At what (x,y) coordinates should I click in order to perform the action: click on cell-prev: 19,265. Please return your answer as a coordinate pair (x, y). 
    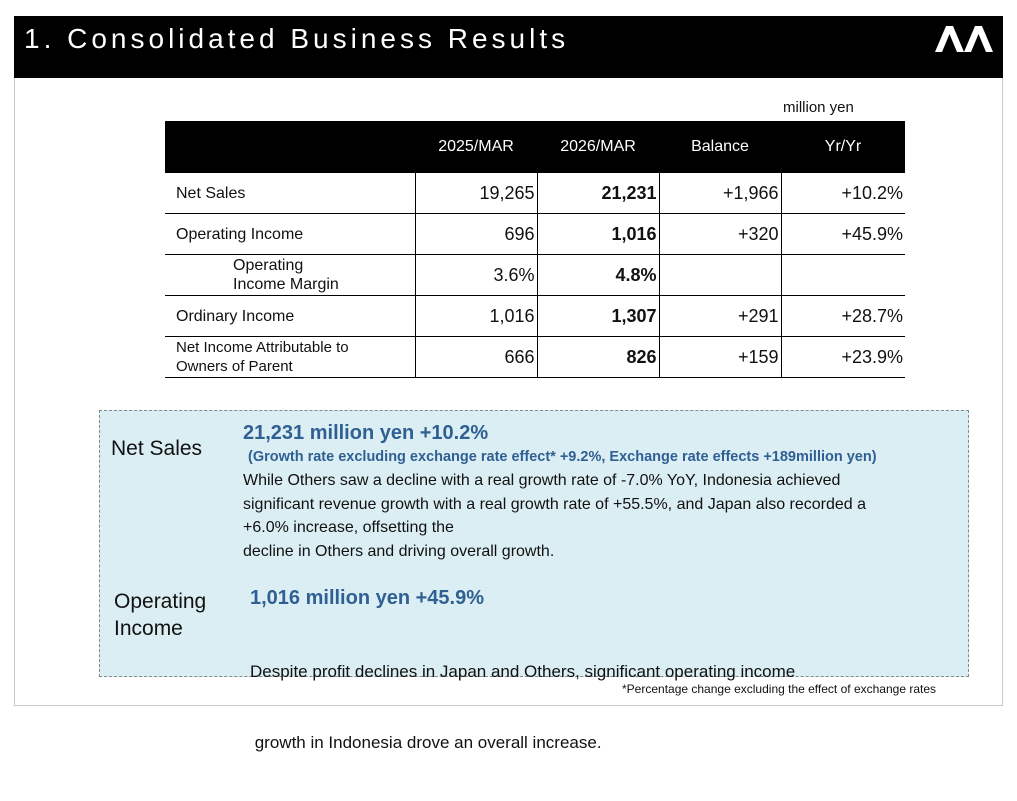
    Looking at the image, I should click on (476, 193).